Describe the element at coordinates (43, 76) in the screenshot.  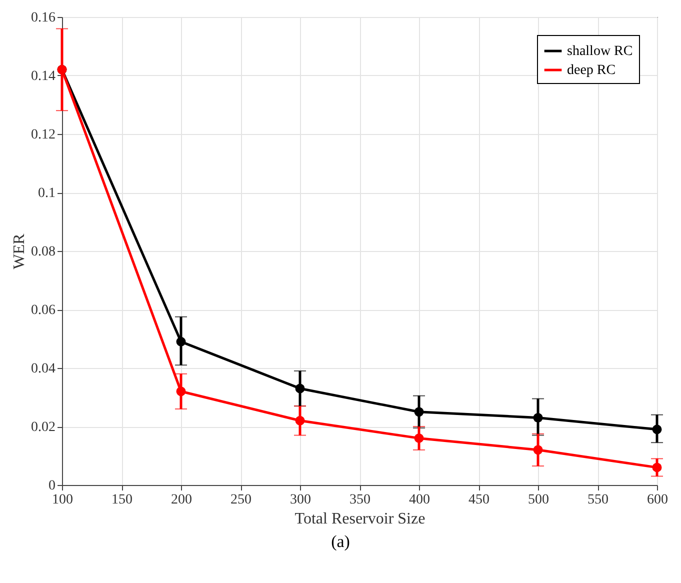
I see `y-tick-label: 0.14` at that location.